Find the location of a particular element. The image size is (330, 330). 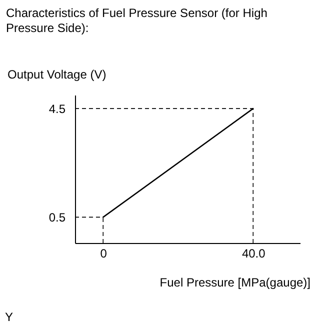

y-axis-title: Output Voltage (V) is located at coordinates (57, 75).